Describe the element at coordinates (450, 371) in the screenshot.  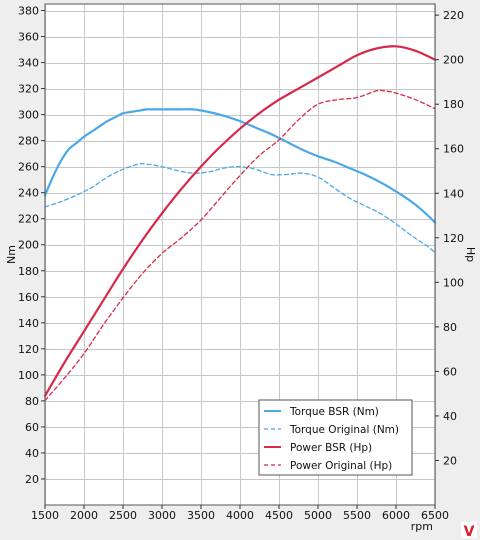
I see `y2-tick-label: 60` at that location.